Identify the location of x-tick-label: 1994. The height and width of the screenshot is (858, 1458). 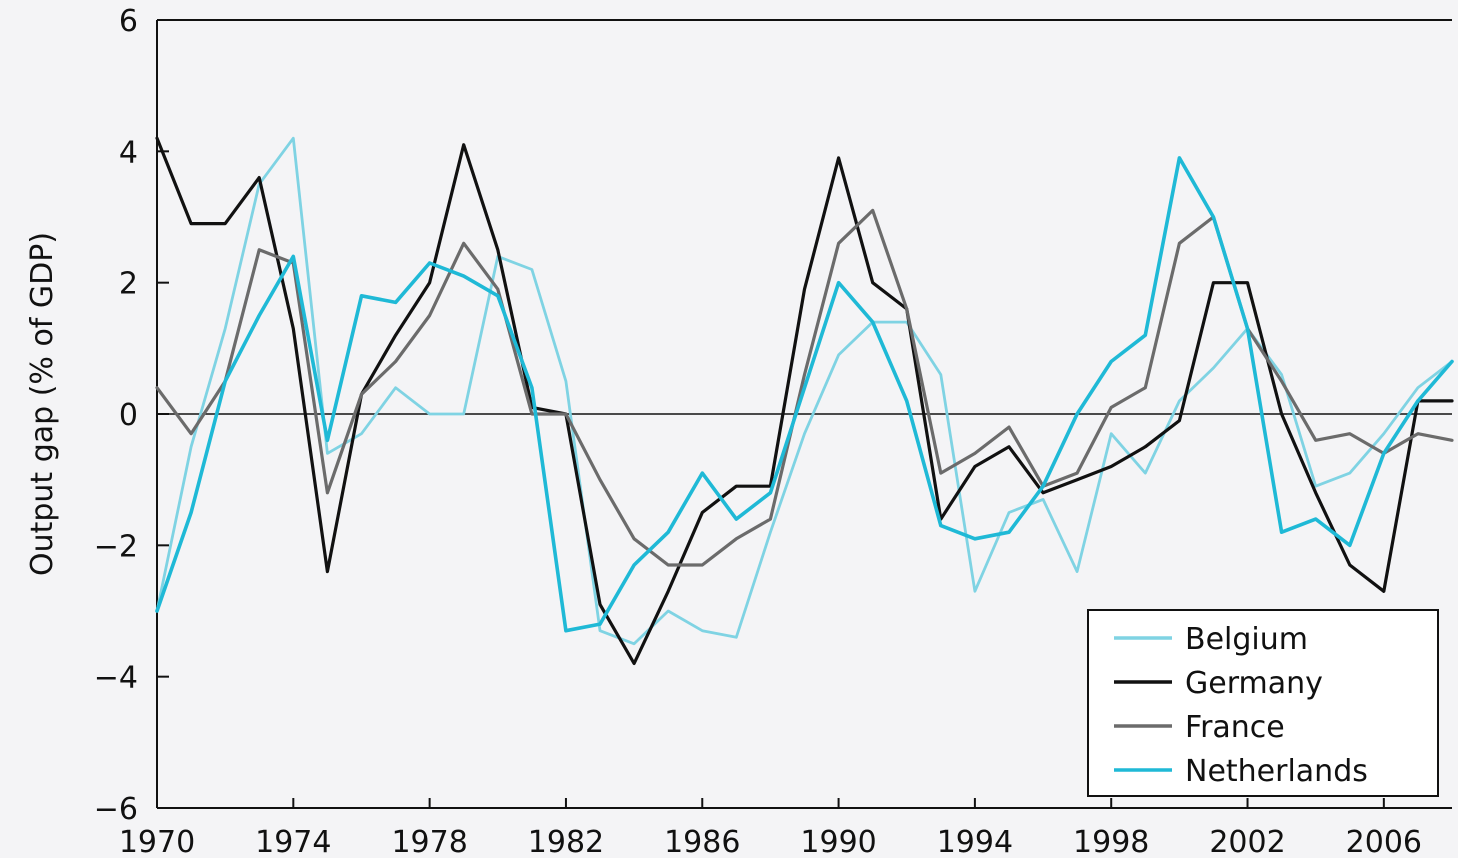
(975, 841).